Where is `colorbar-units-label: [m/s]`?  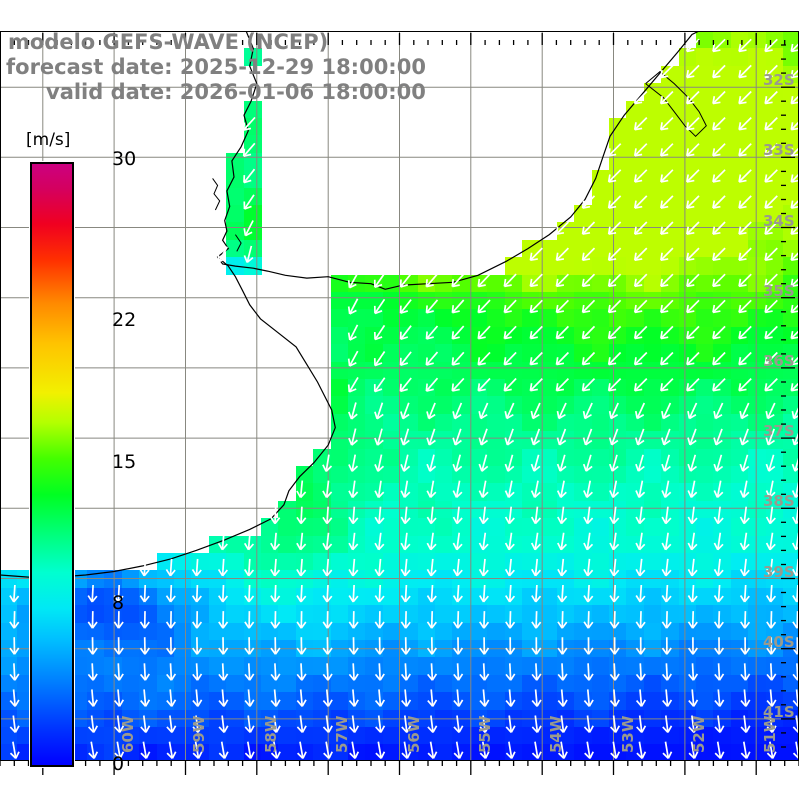 colorbar-units-label: [m/s] is located at coordinates (48, 140).